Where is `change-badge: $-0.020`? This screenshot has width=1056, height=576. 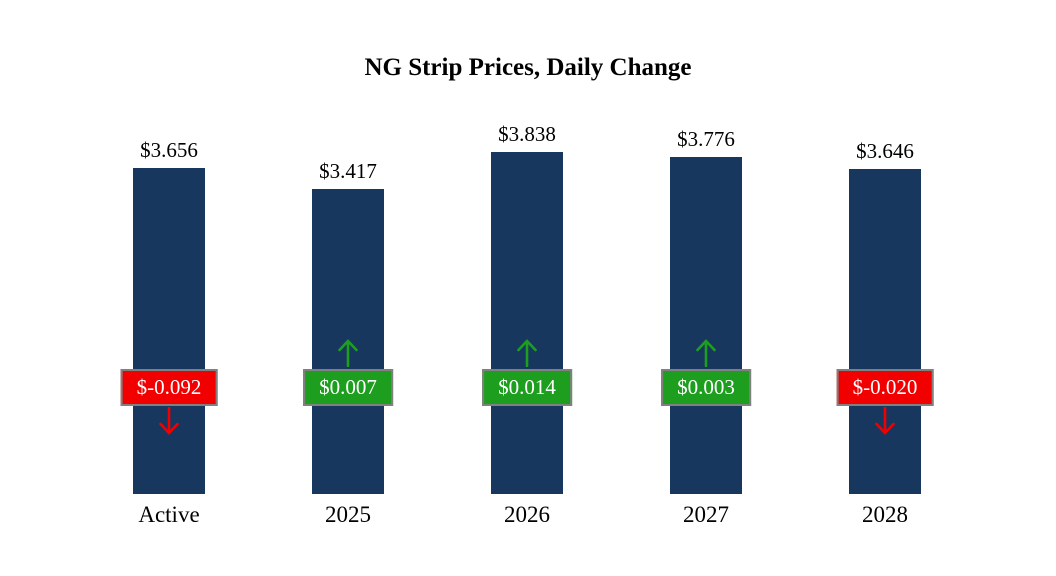 change-badge: $-0.020 is located at coordinates (885, 387).